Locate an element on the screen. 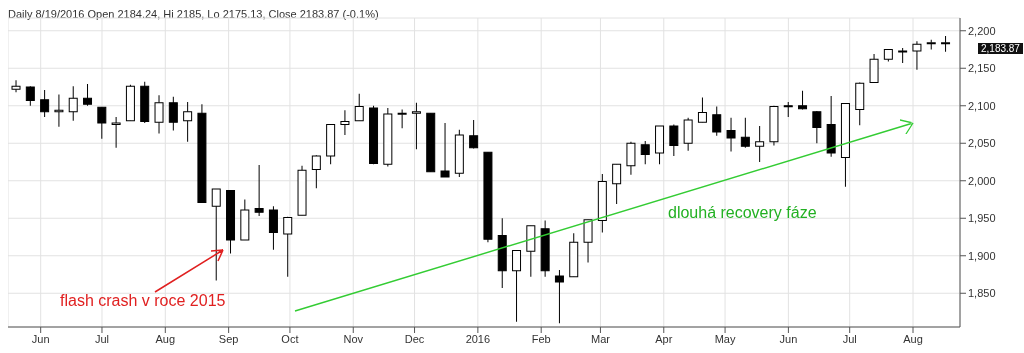 This screenshot has width=1024, height=353. y-tick-label: 2,100 is located at coordinates (982, 105).